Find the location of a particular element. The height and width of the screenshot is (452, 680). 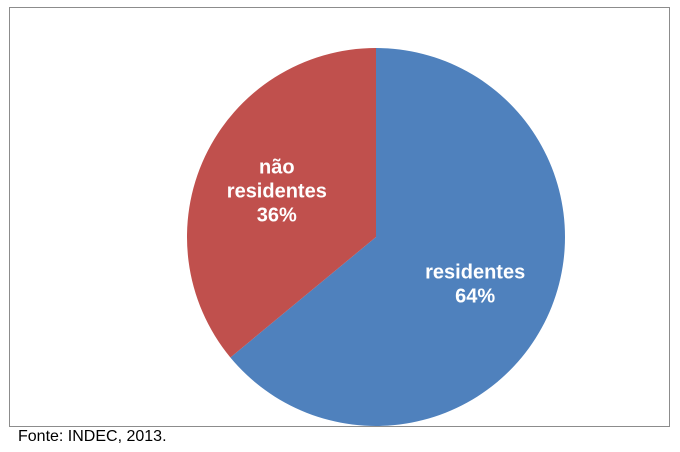

slice-percent-label: 64% is located at coordinates (475, 297).